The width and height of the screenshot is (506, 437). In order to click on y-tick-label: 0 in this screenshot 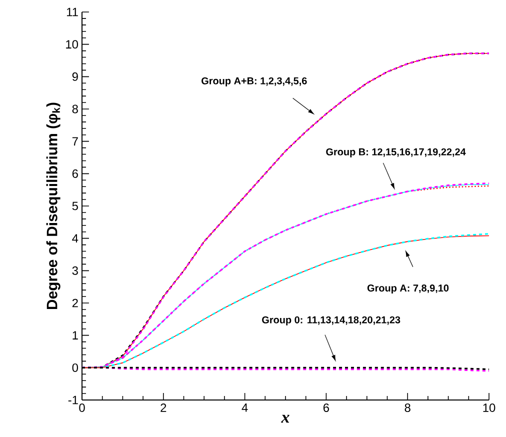, I will do `click(75, 367)`.